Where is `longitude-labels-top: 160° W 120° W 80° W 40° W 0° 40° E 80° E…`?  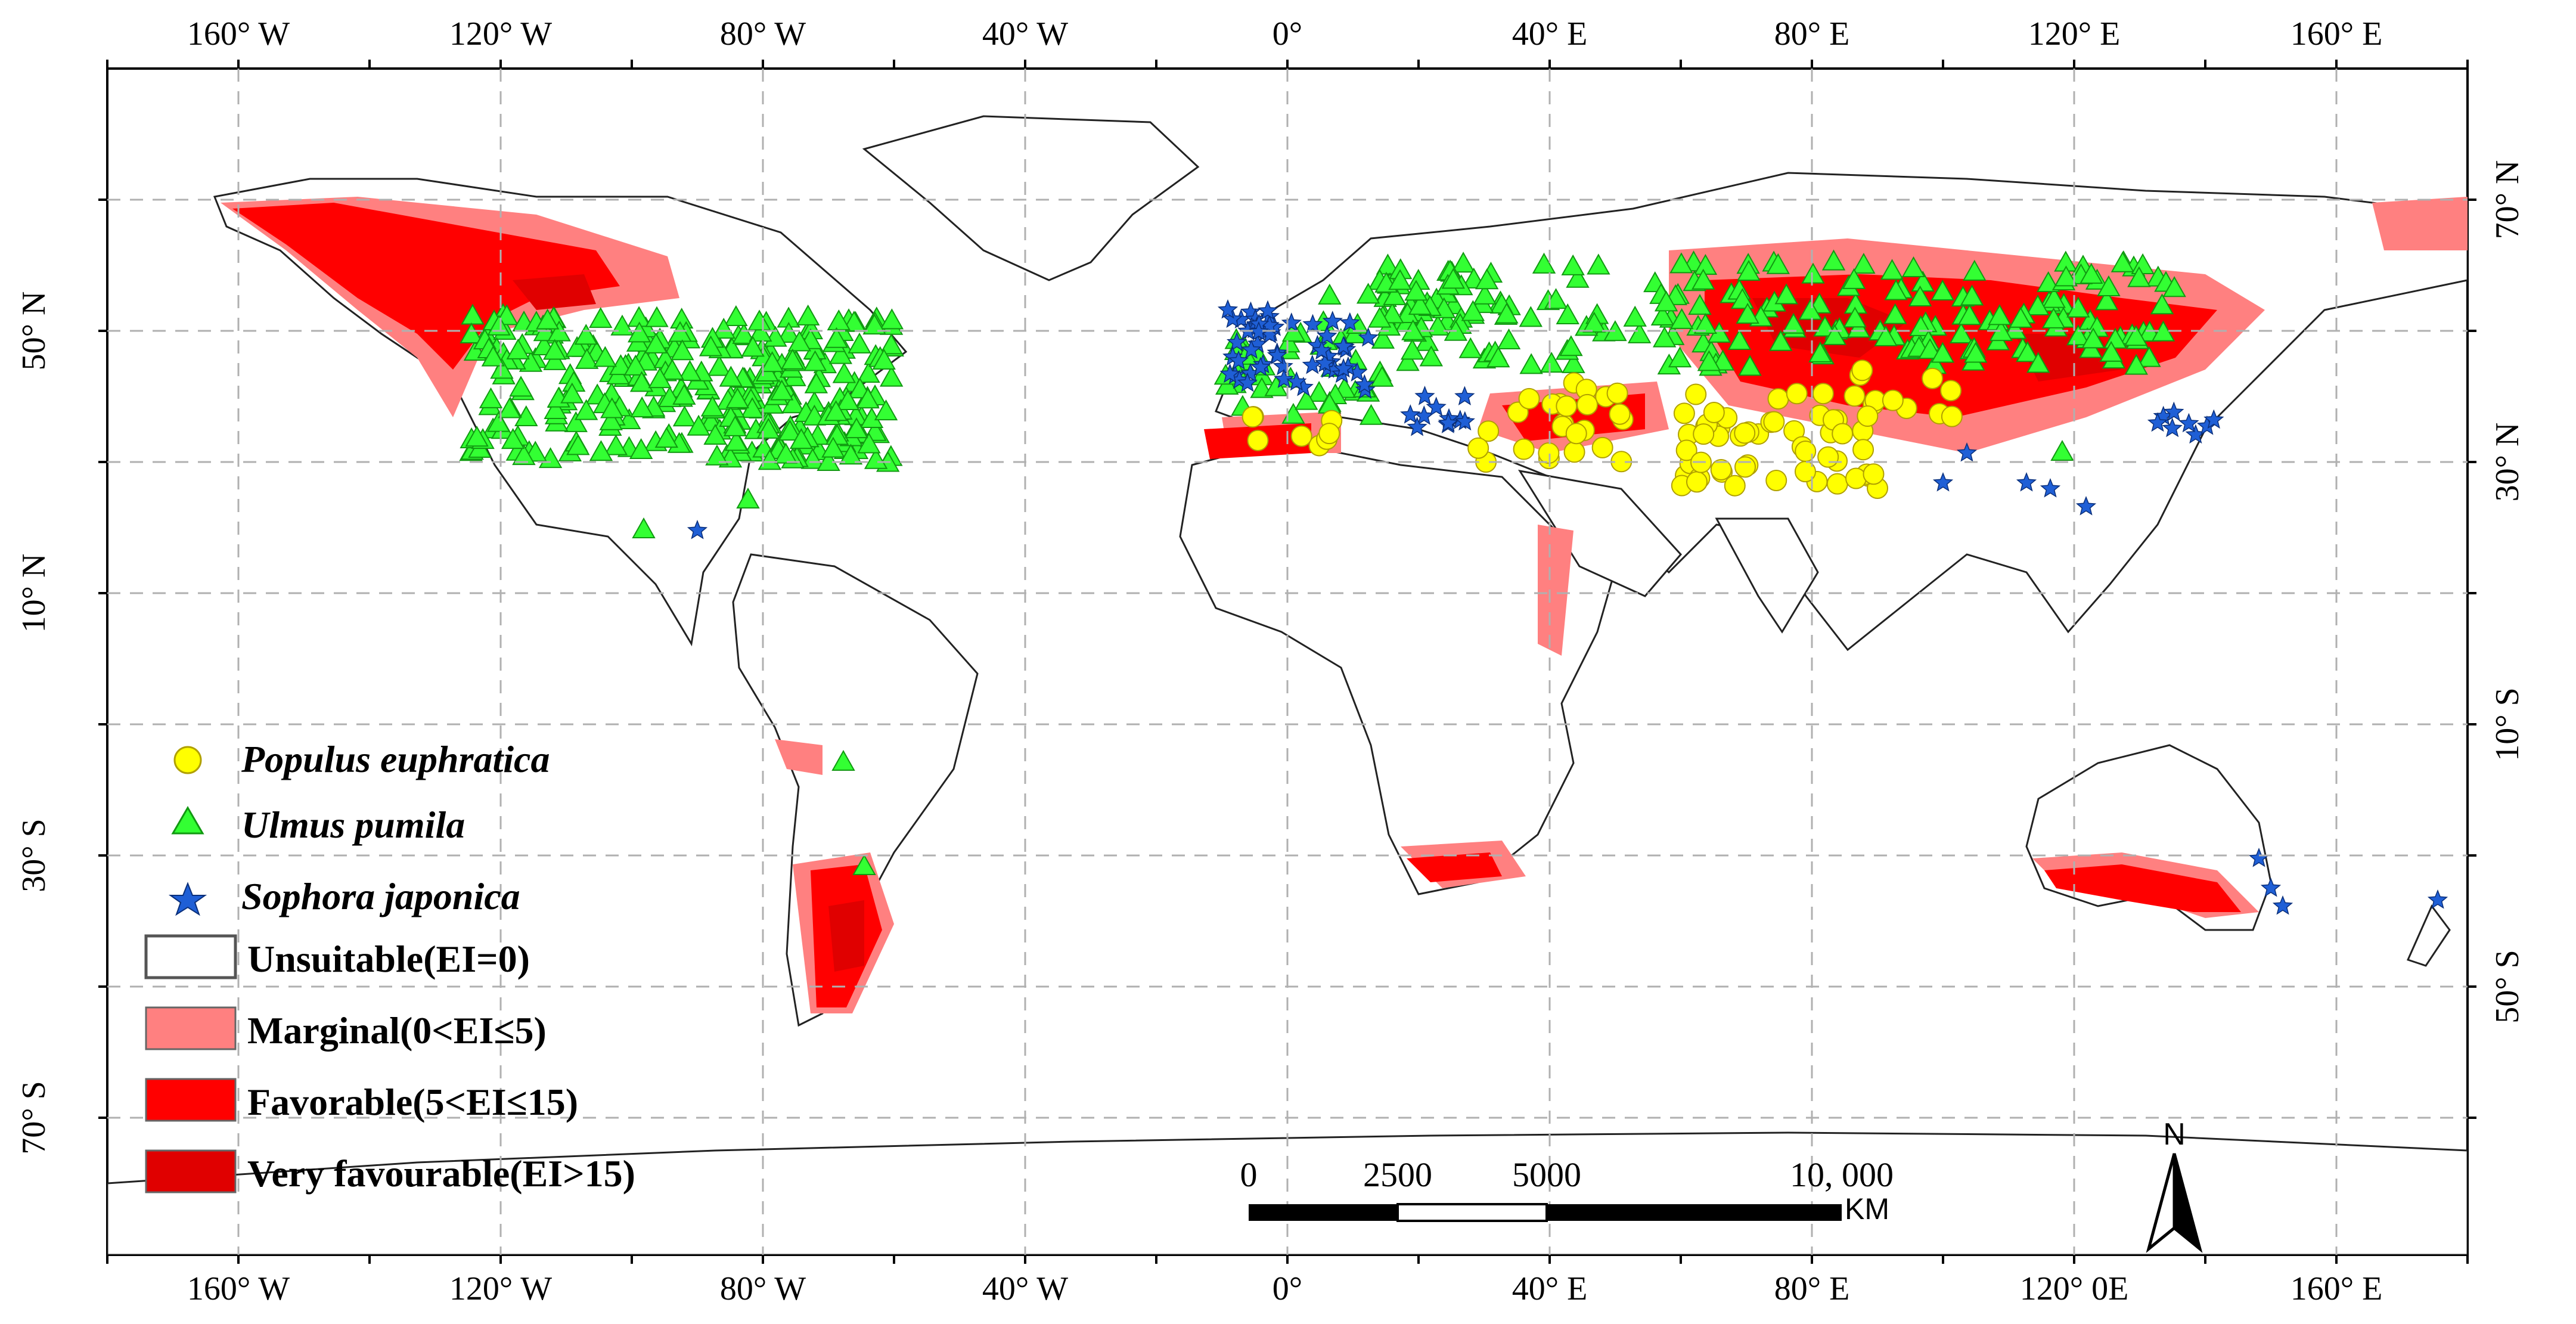 longitude-labels-top: 160° W 120° W 80° W 40° W 0° 40° E 80° E… is located at coordinates (1285, 33).